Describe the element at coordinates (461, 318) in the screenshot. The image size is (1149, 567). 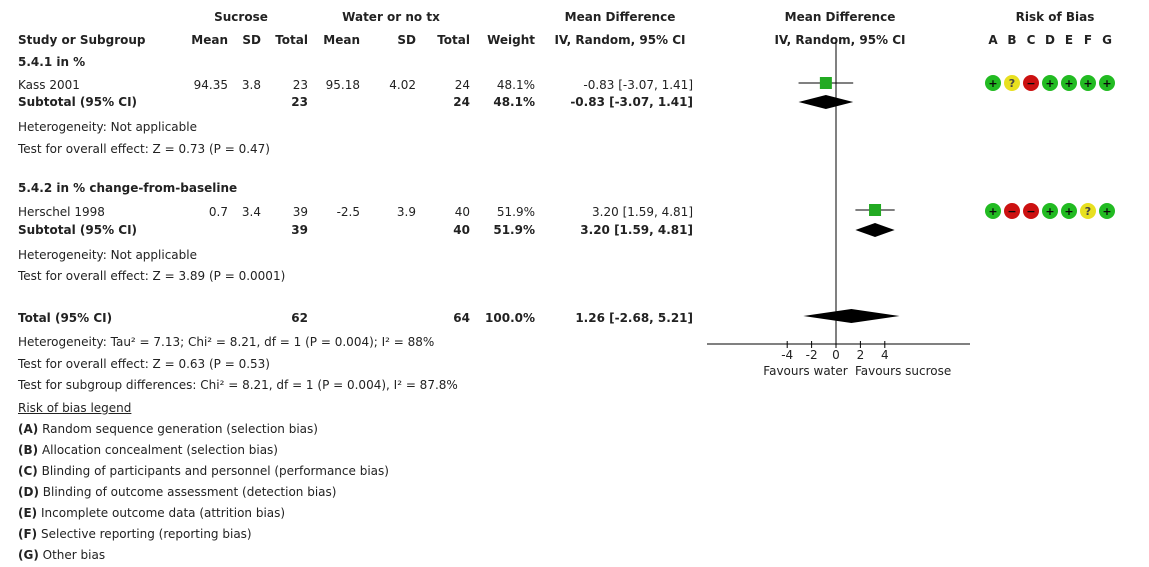
I see `total-total2: 64` at that location.